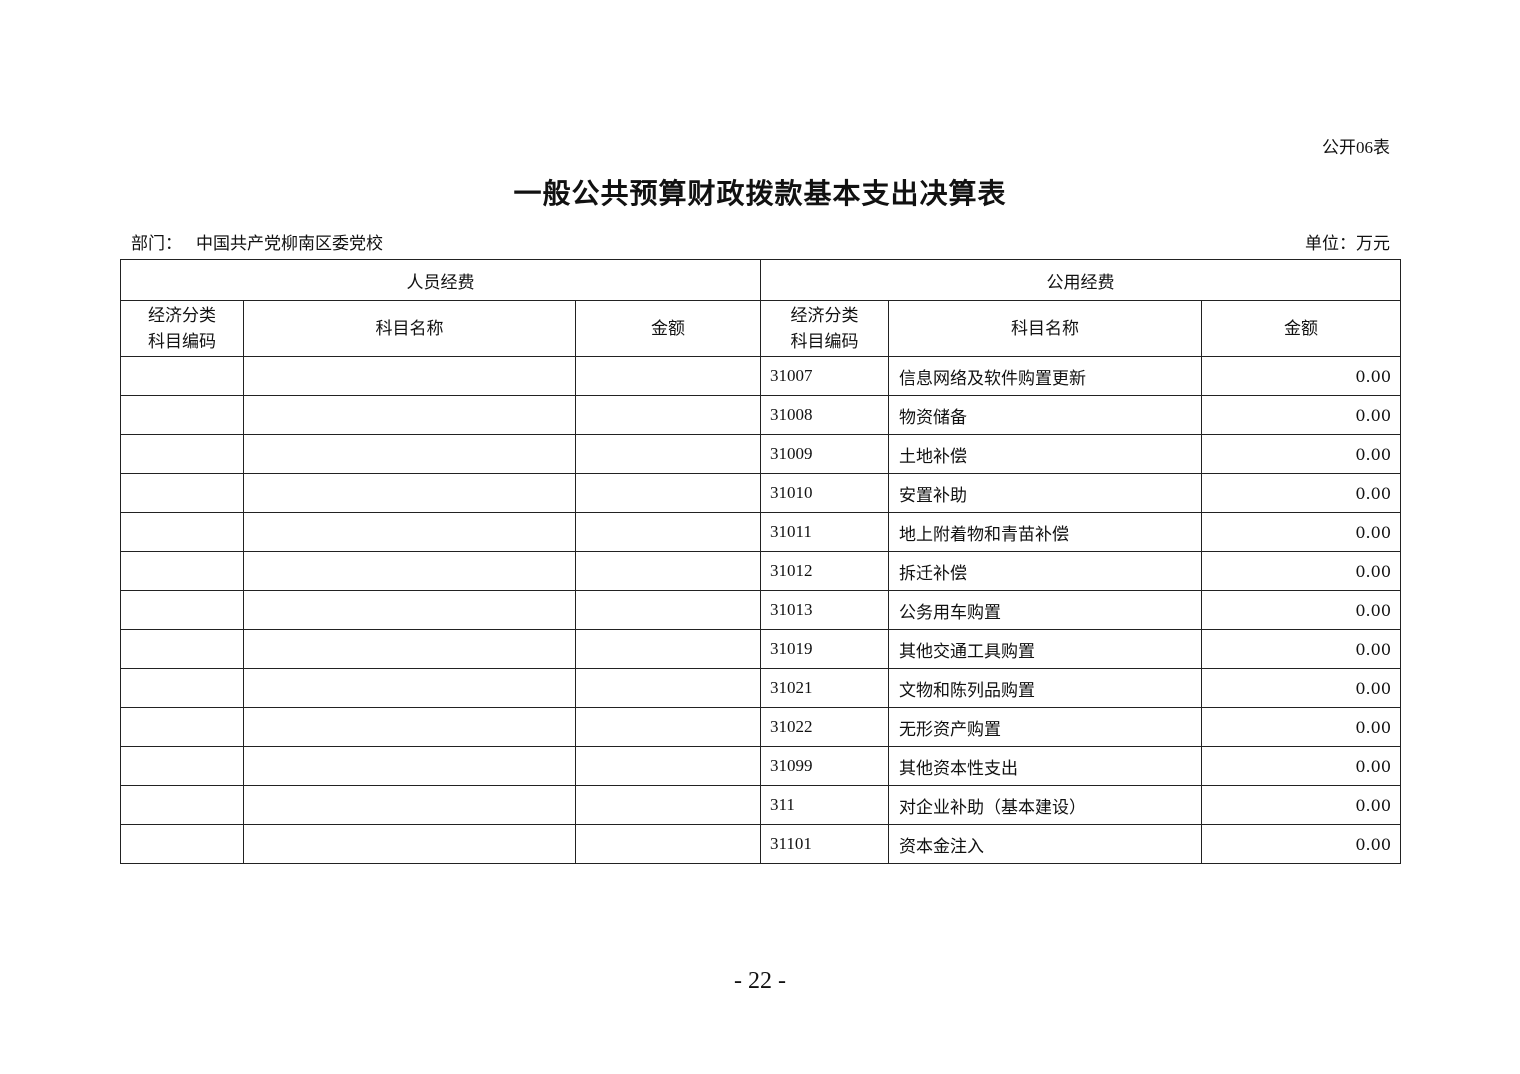  I want to click on public-name-cell: 信息网络及软件购置更新, so click(1045, 376).